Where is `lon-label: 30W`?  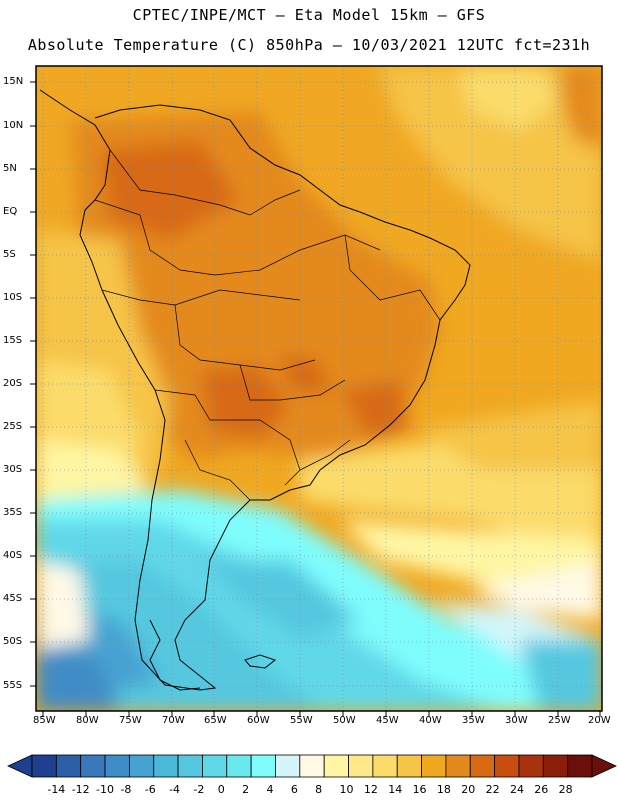
lon-label: 30W is located at coordinates (516, 720).